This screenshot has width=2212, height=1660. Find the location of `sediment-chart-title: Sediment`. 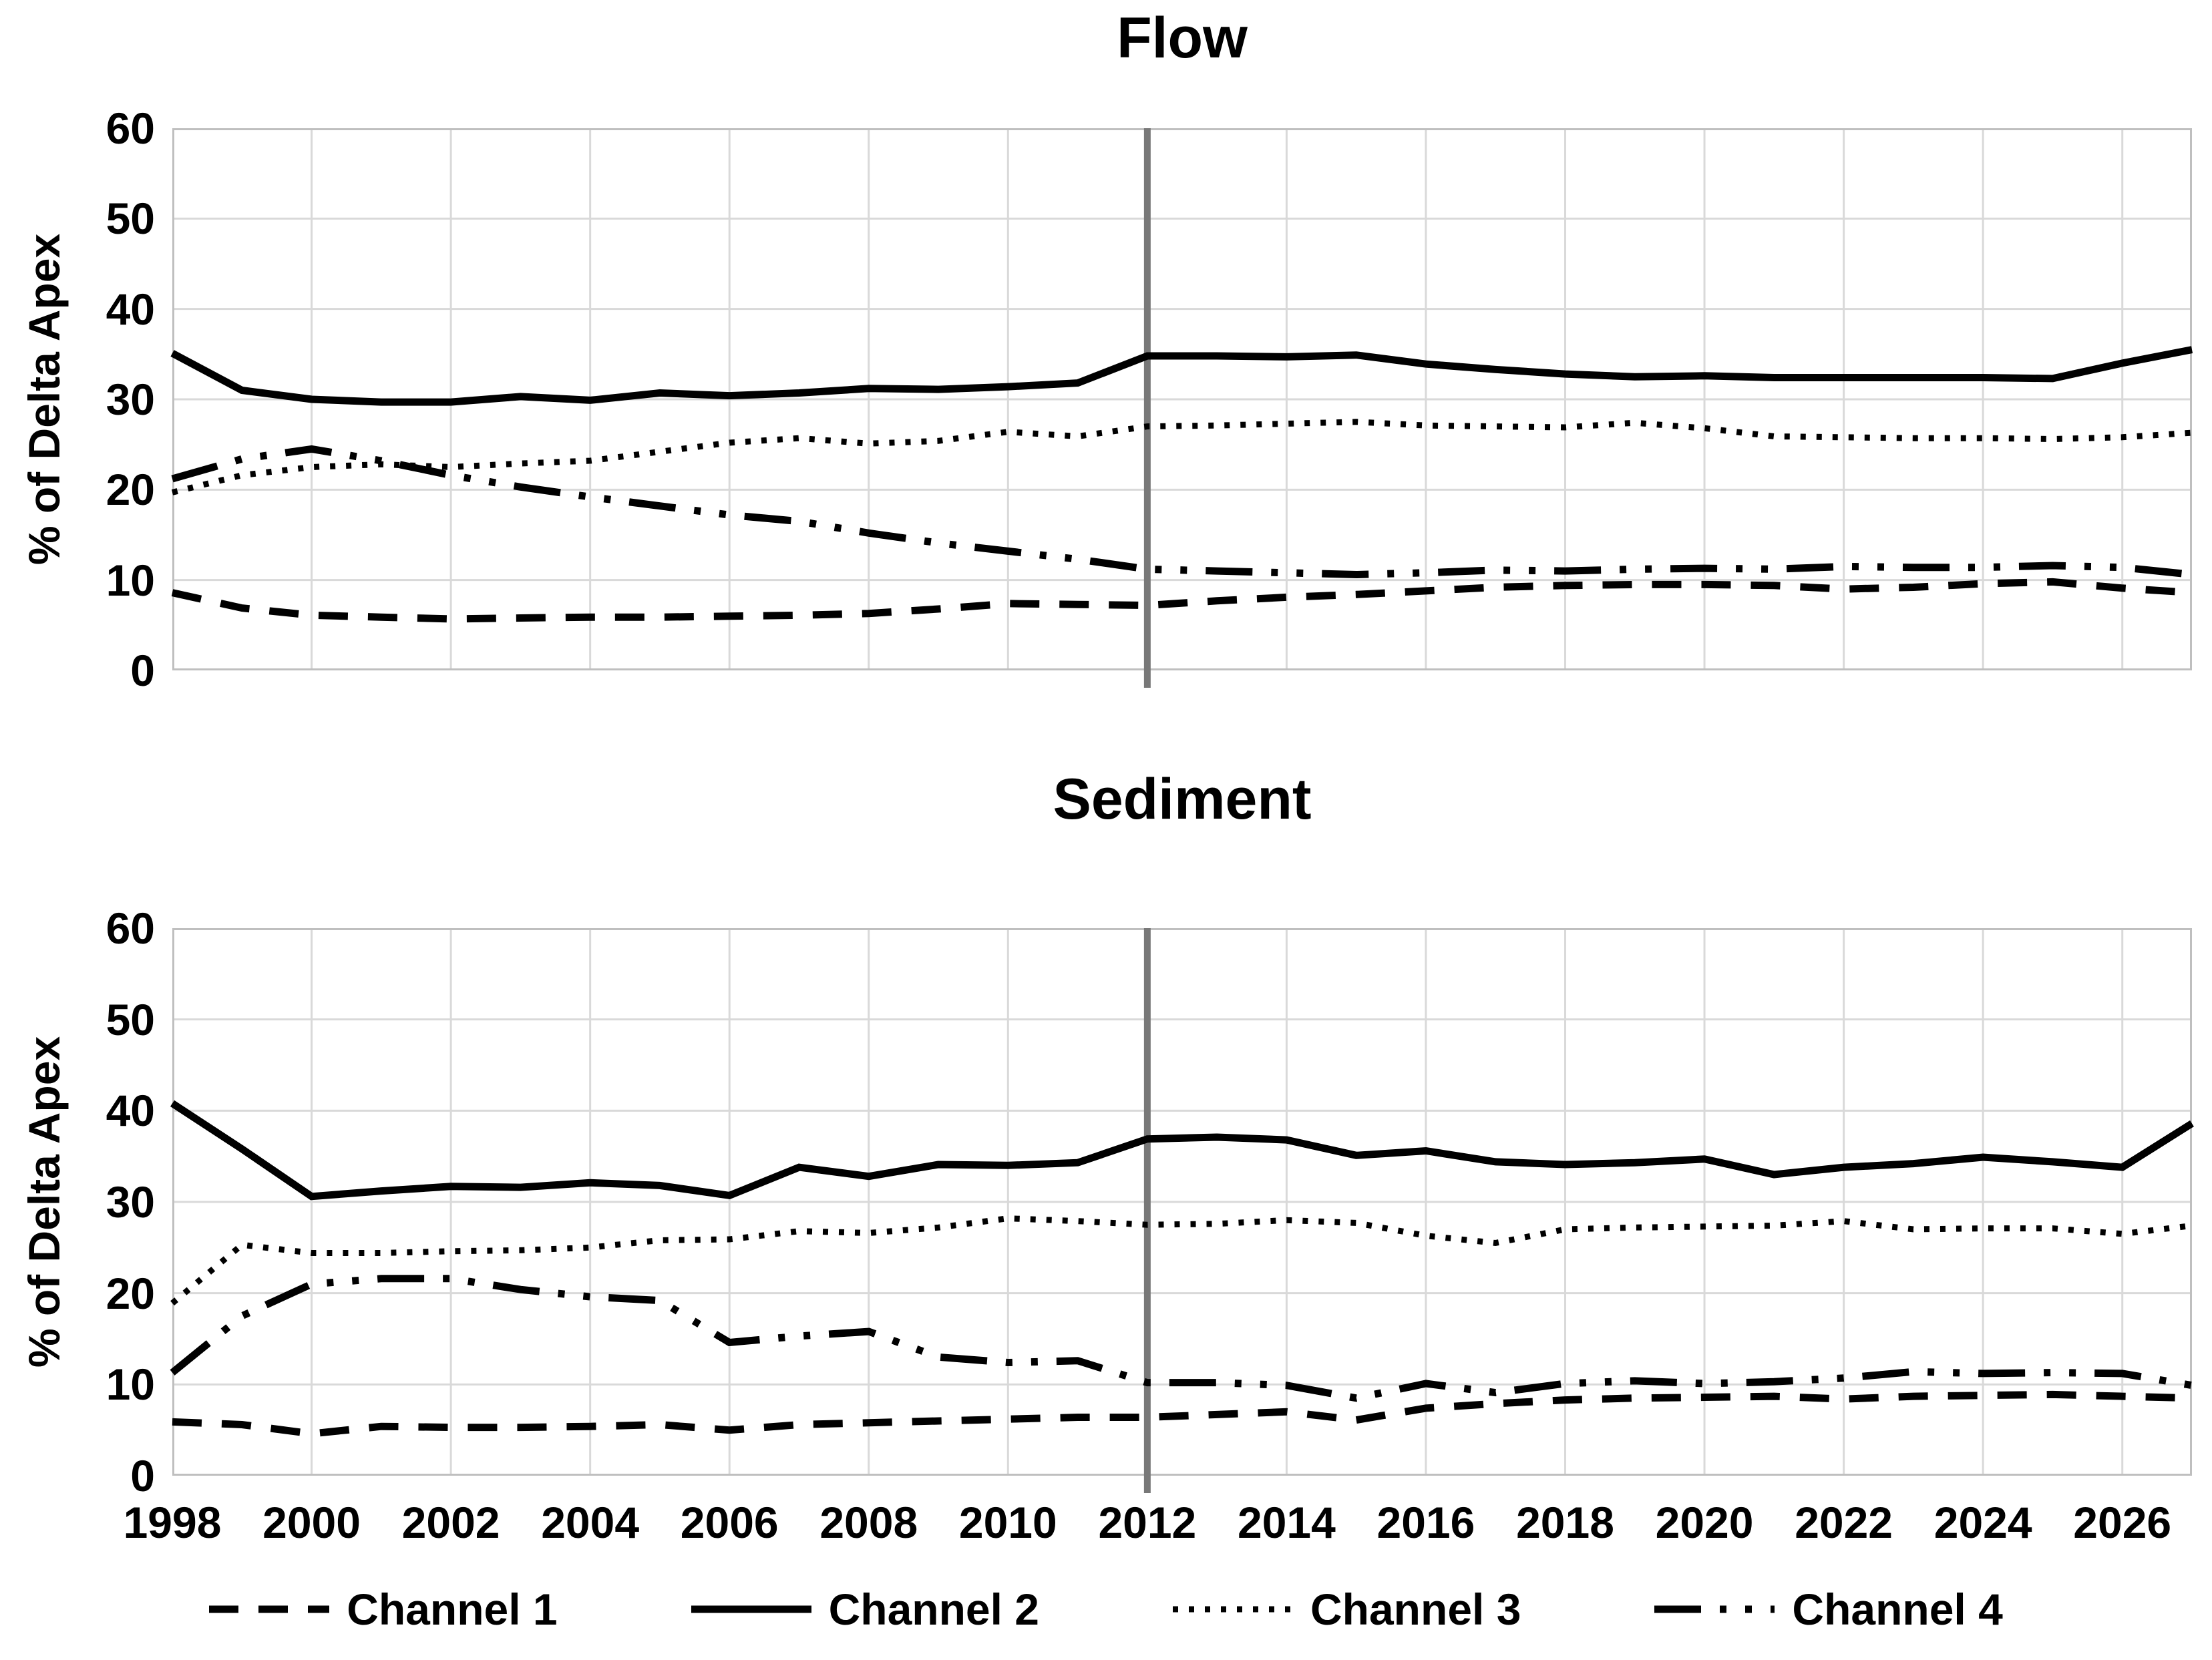

sediment-chart-title: Sediment is located at coordinates (1182, 799).